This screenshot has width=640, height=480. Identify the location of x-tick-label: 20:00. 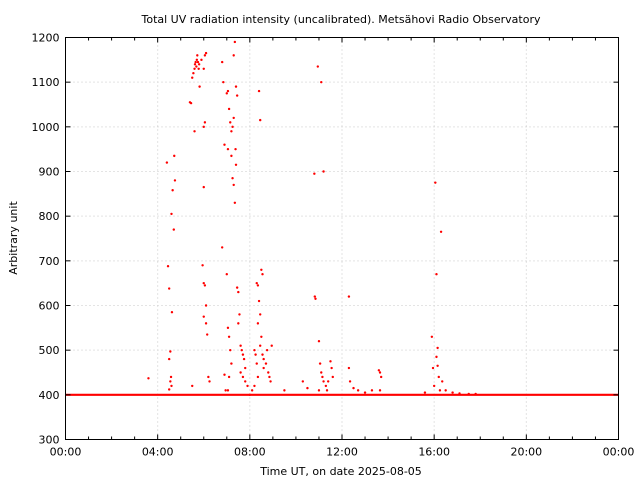
(526, 452).